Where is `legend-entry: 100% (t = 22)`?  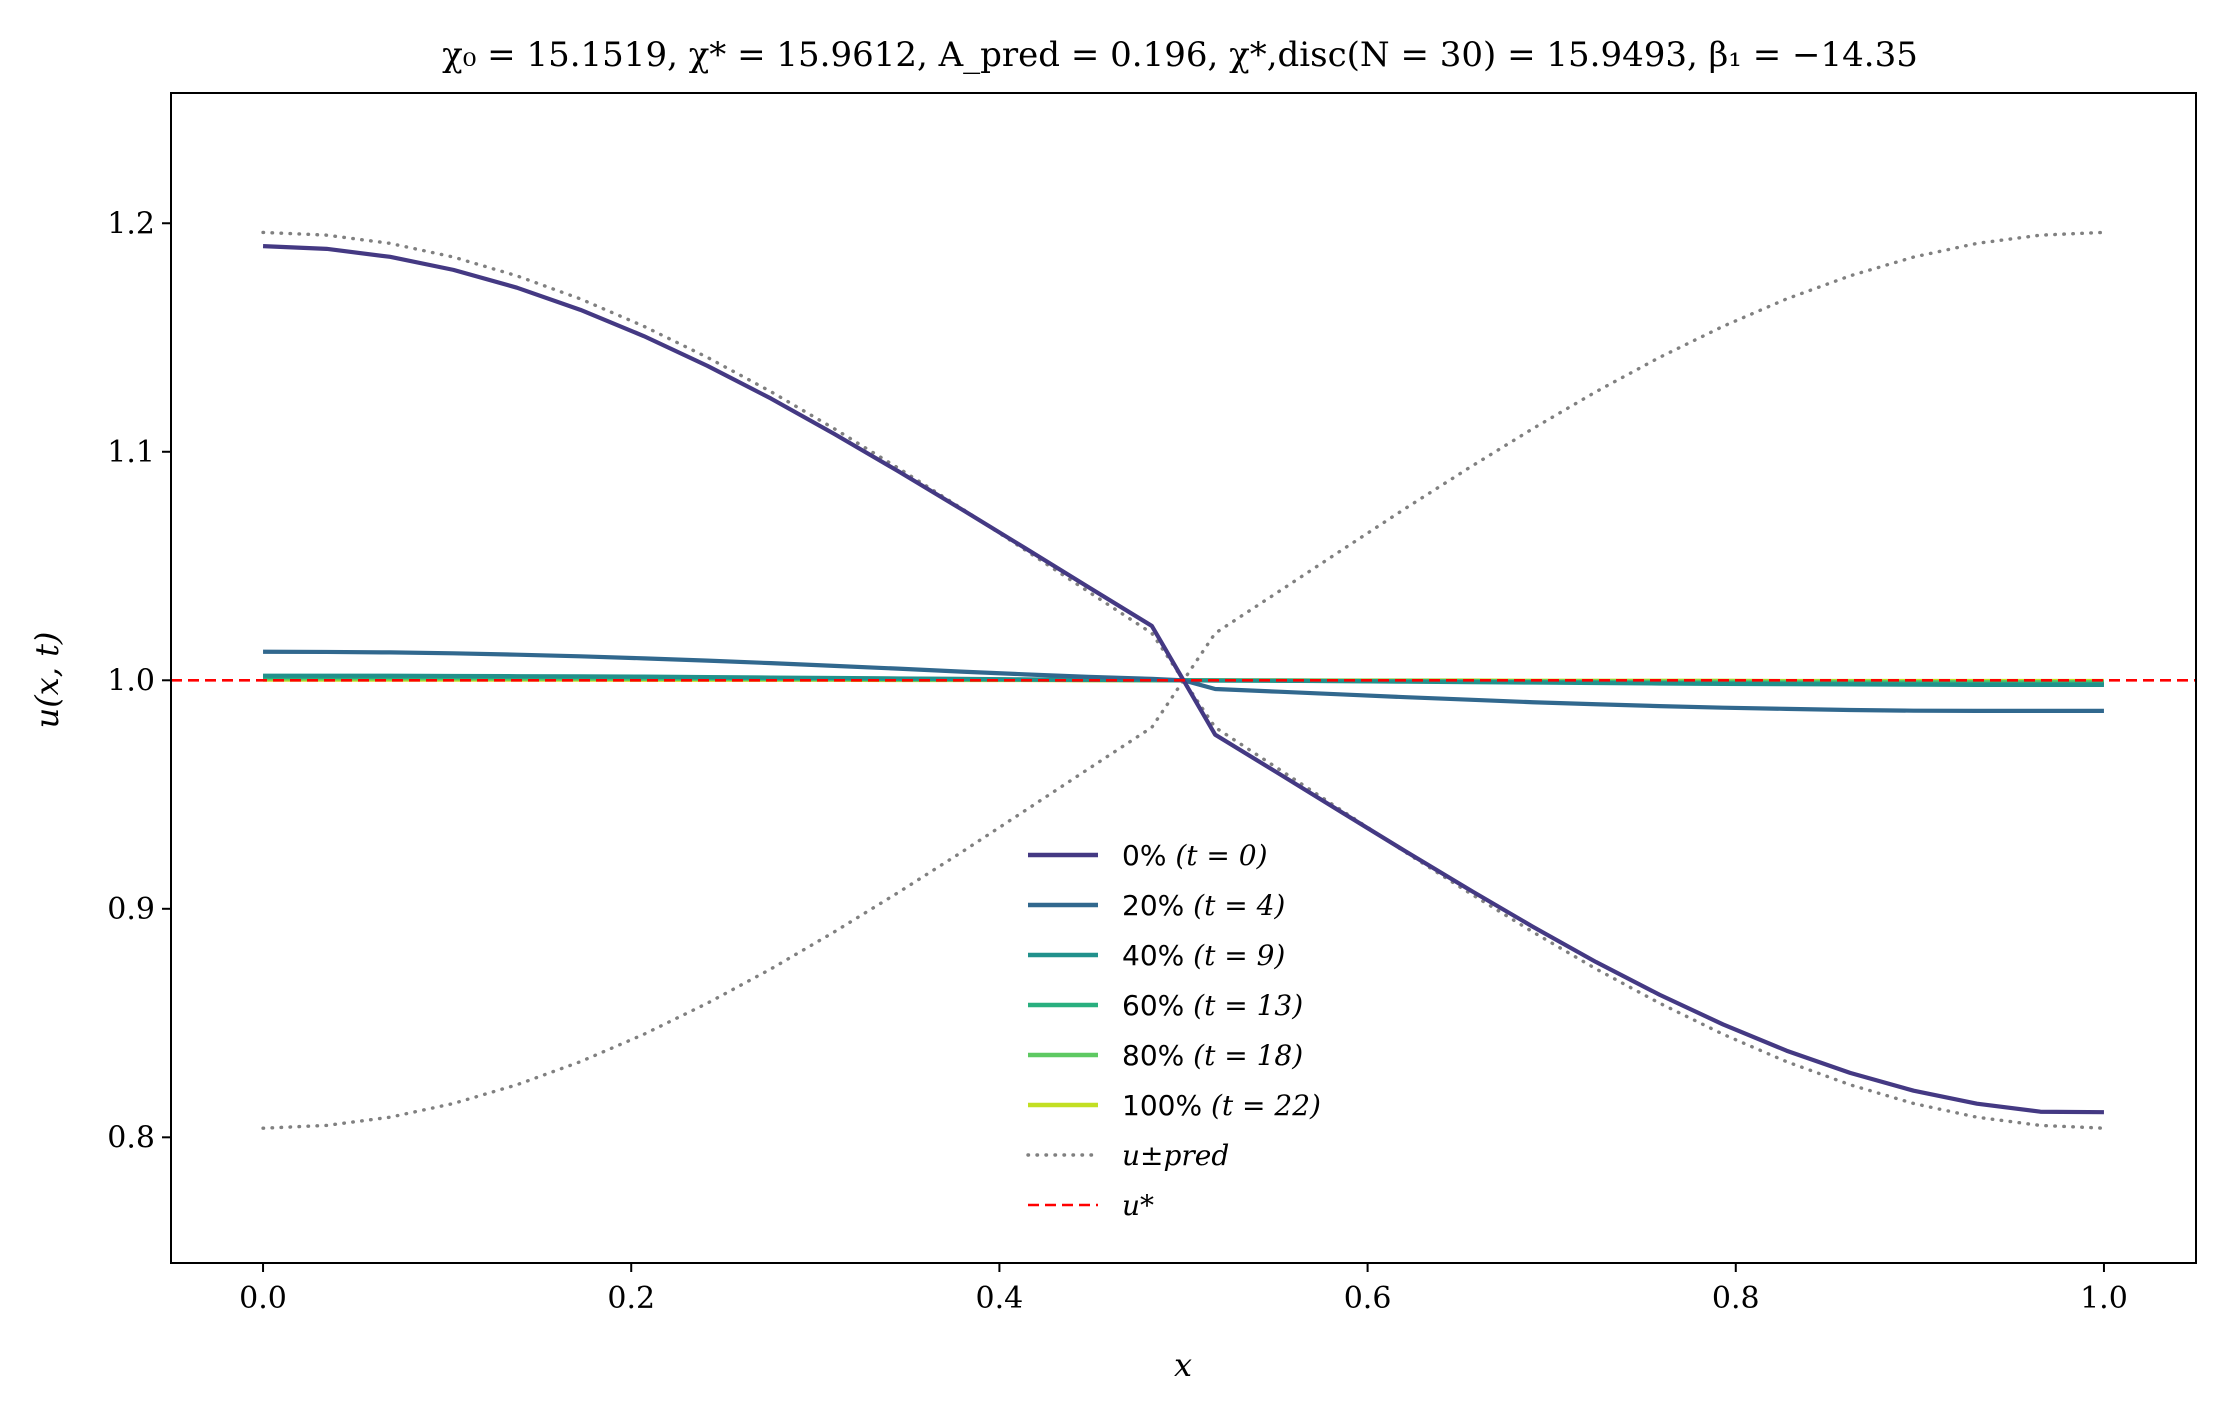
legend-entry: 100% (t = 22) is located at coordinates (1174, 1105).